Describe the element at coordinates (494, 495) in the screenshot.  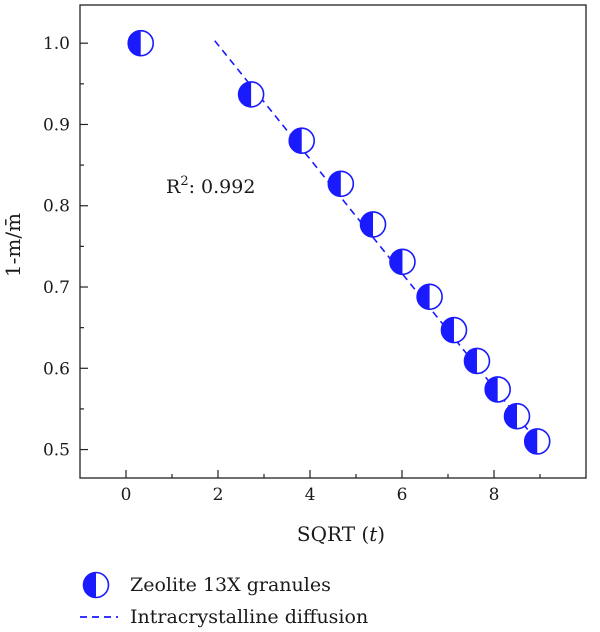
I see `x-tick-label: 8` at that location.